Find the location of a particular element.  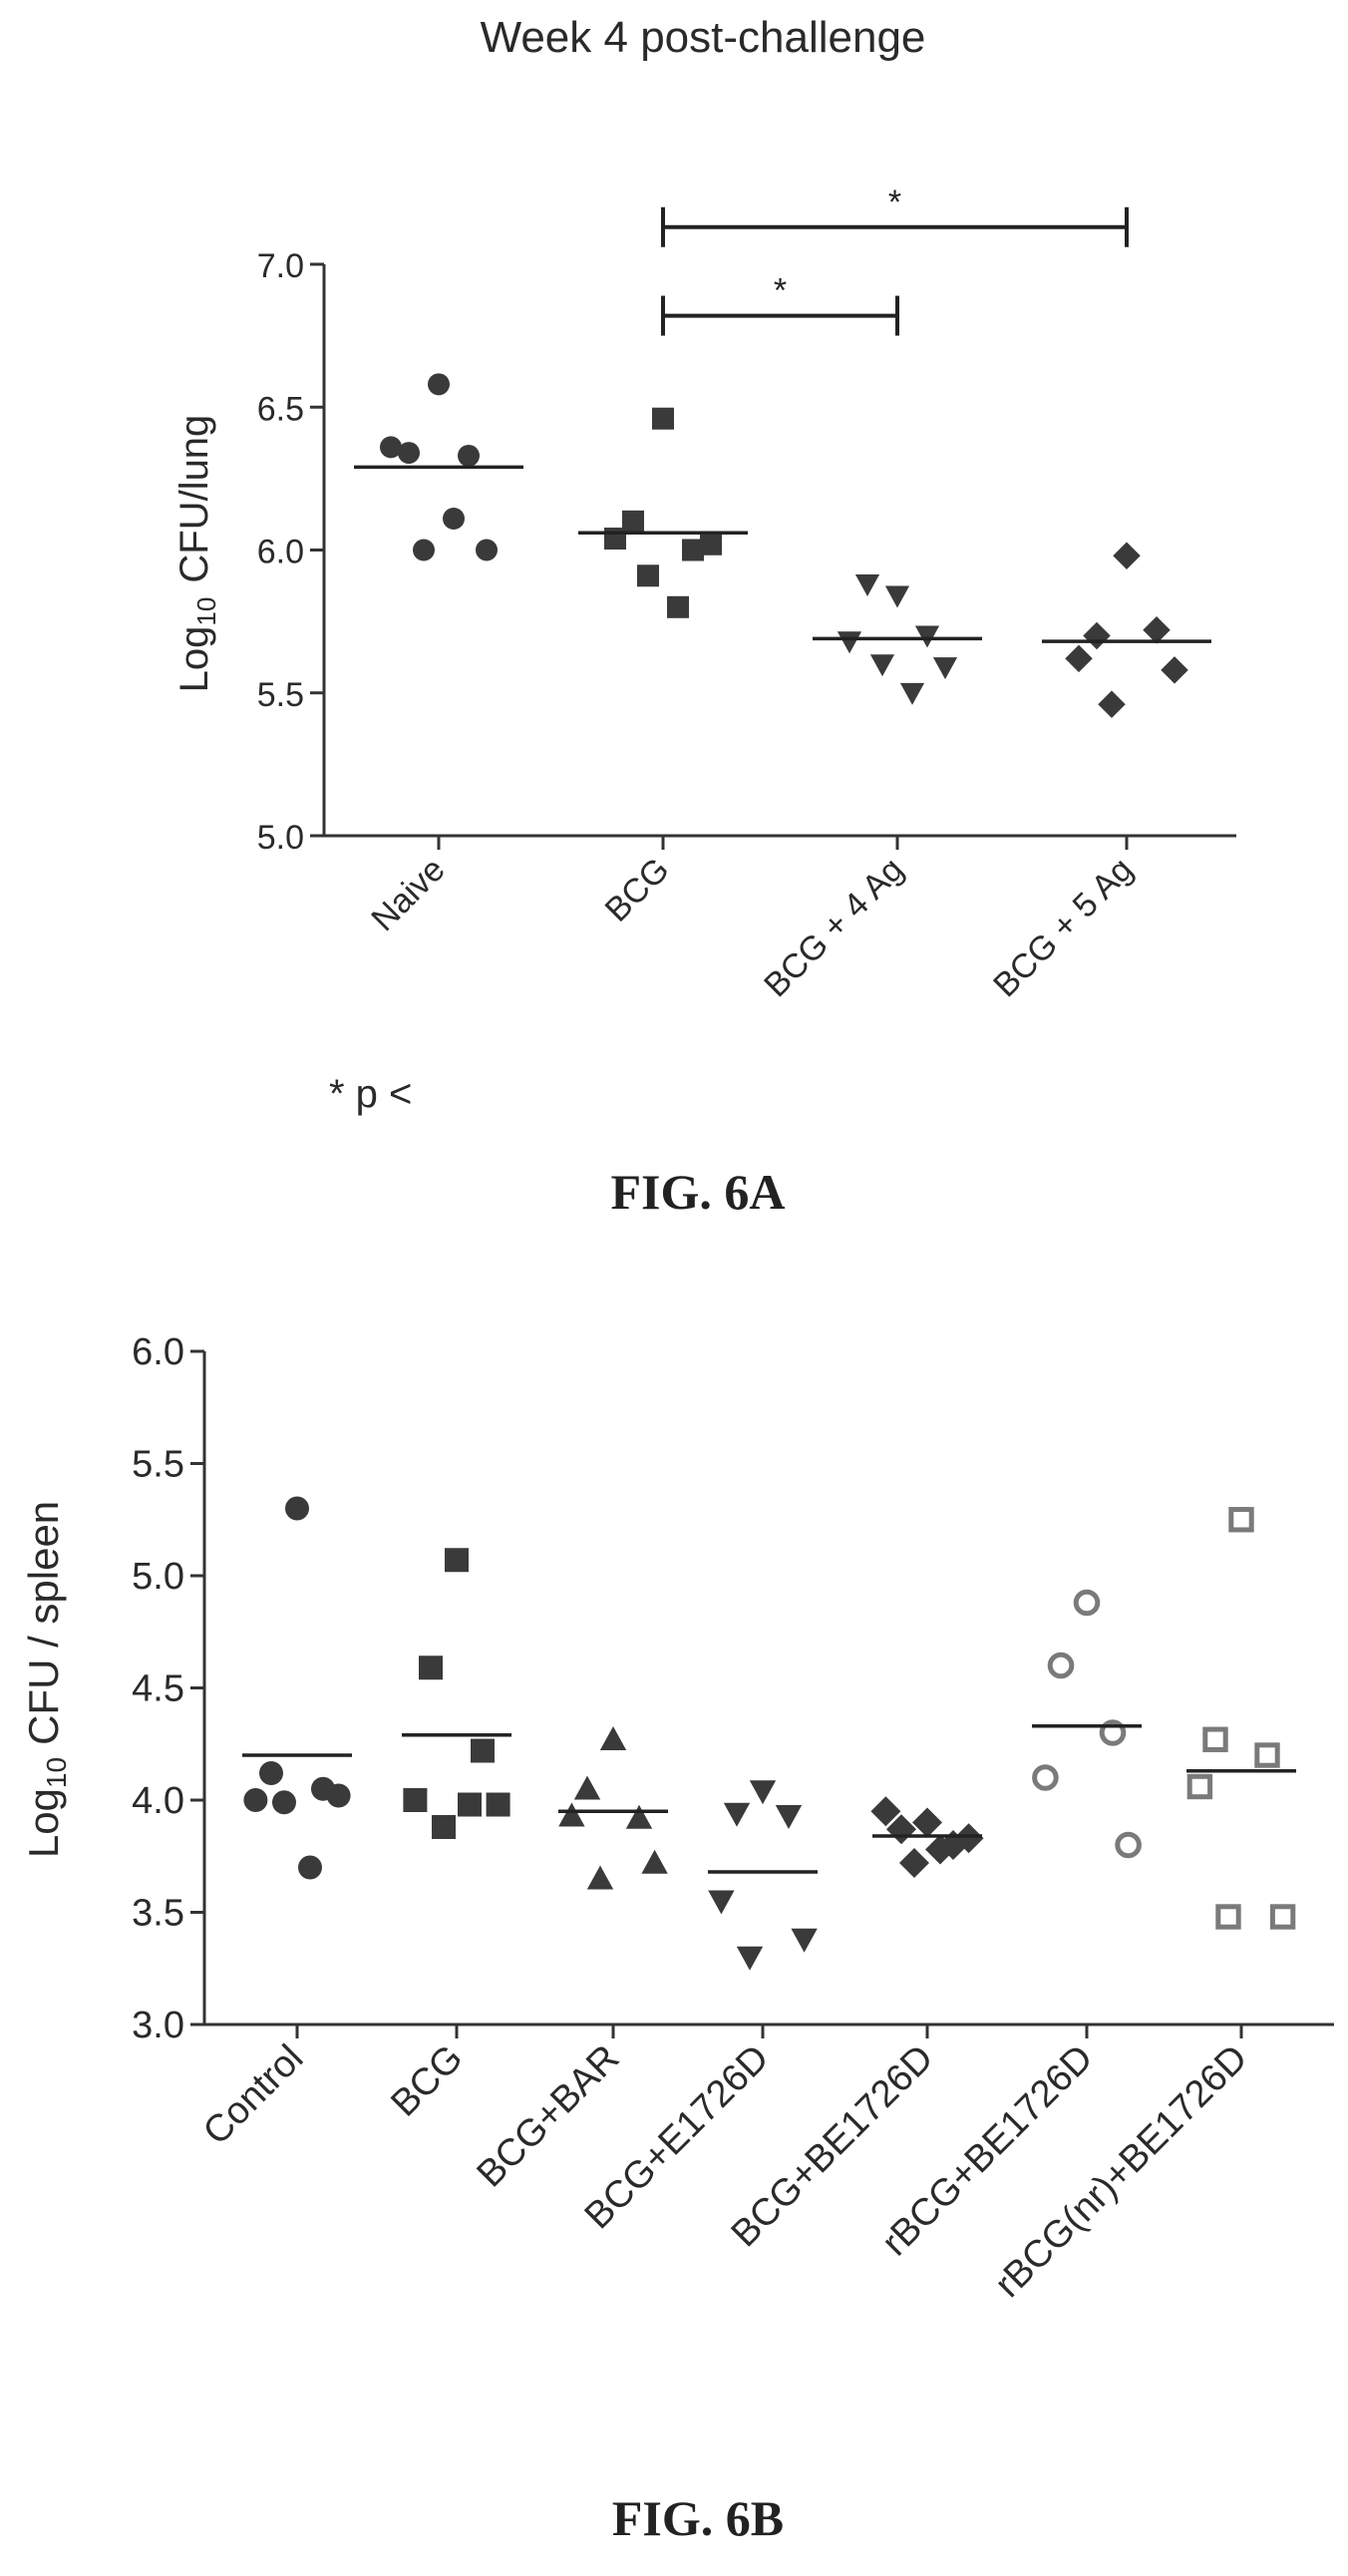

x-tick-label: Control is located at coordinates (253, 2095).